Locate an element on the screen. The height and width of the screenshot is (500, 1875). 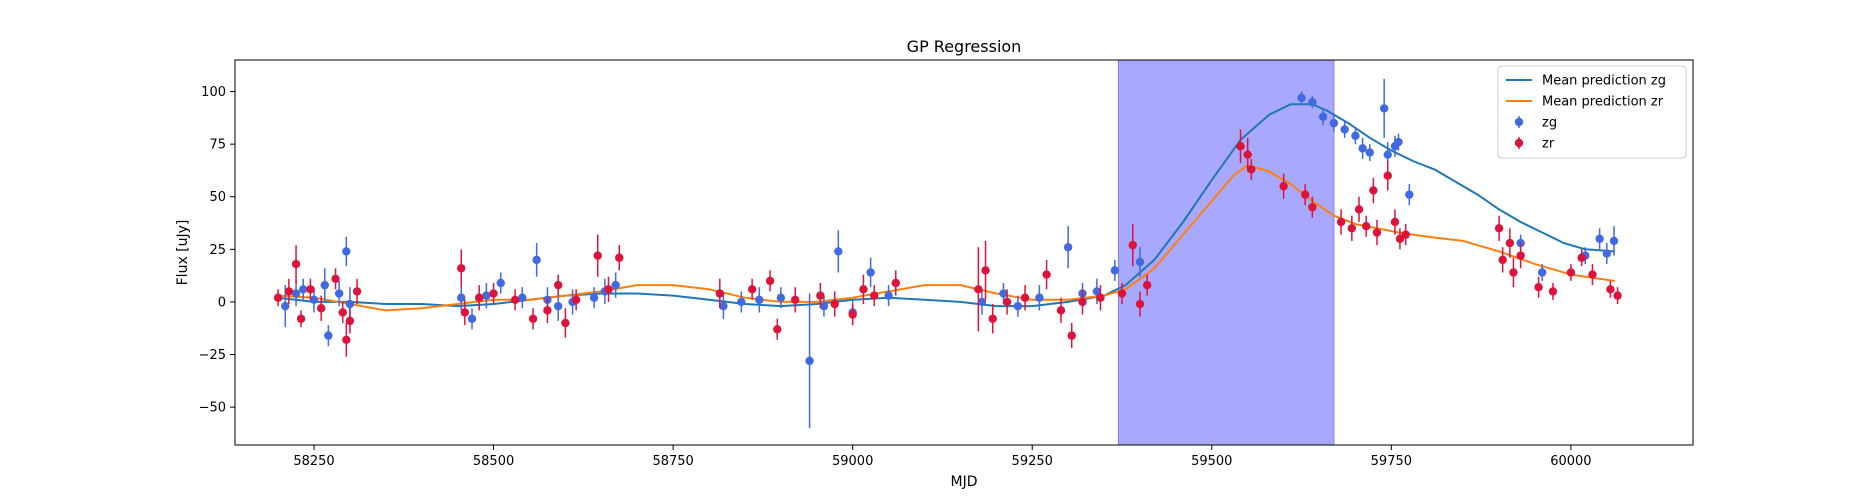
y-tick-label: 25 is located at coordinates (217, 250).